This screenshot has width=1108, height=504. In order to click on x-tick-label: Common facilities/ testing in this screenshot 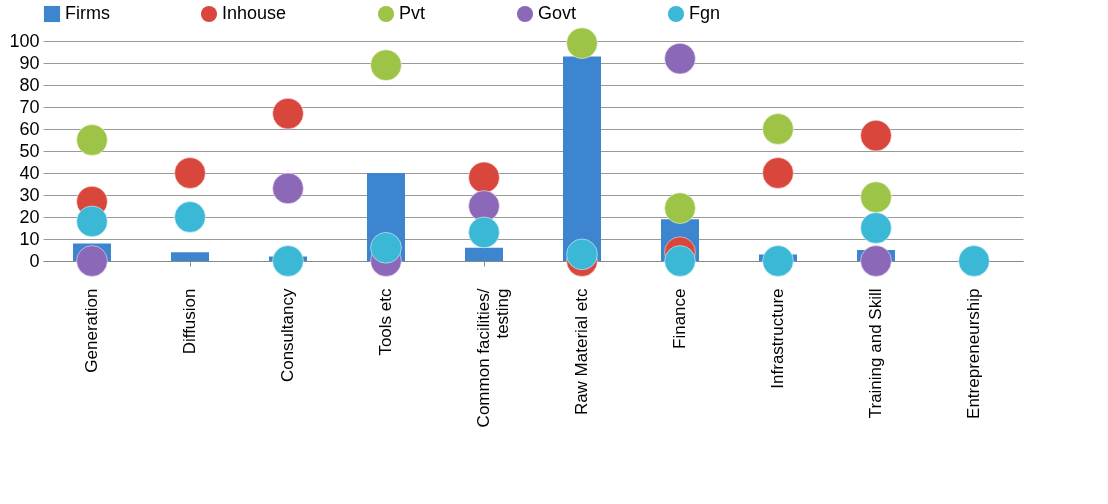, I will do `click(493, 358)`.